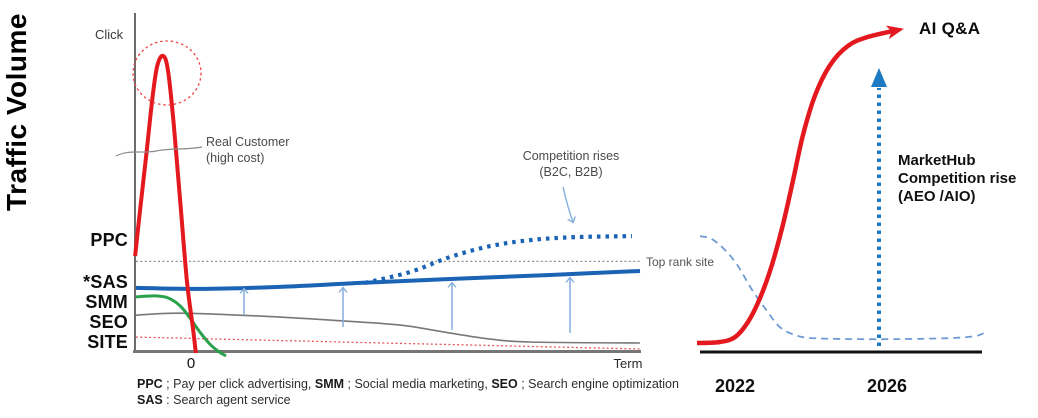 This screenshot has height=418, width=1038. Describe the element at coordinates (887, 386) in the screenshot. I see `year-2026-label: 2026` at that location.